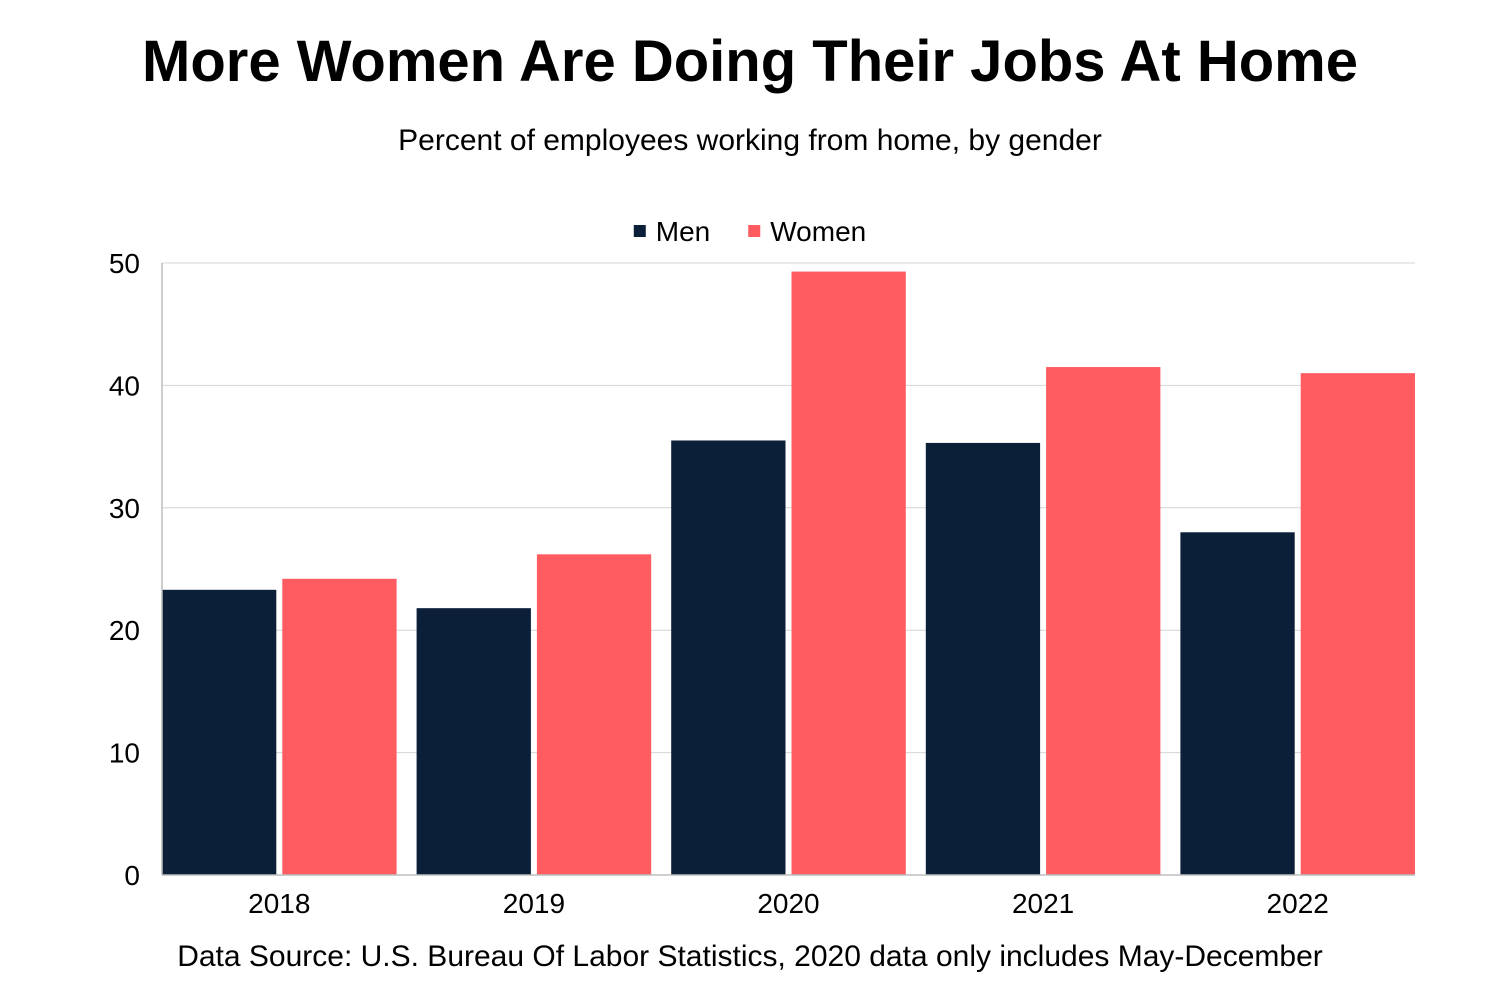 The height and width of the screenshot is (1000, 1500). I want to click on bar-men-2020, so click(728, 657).